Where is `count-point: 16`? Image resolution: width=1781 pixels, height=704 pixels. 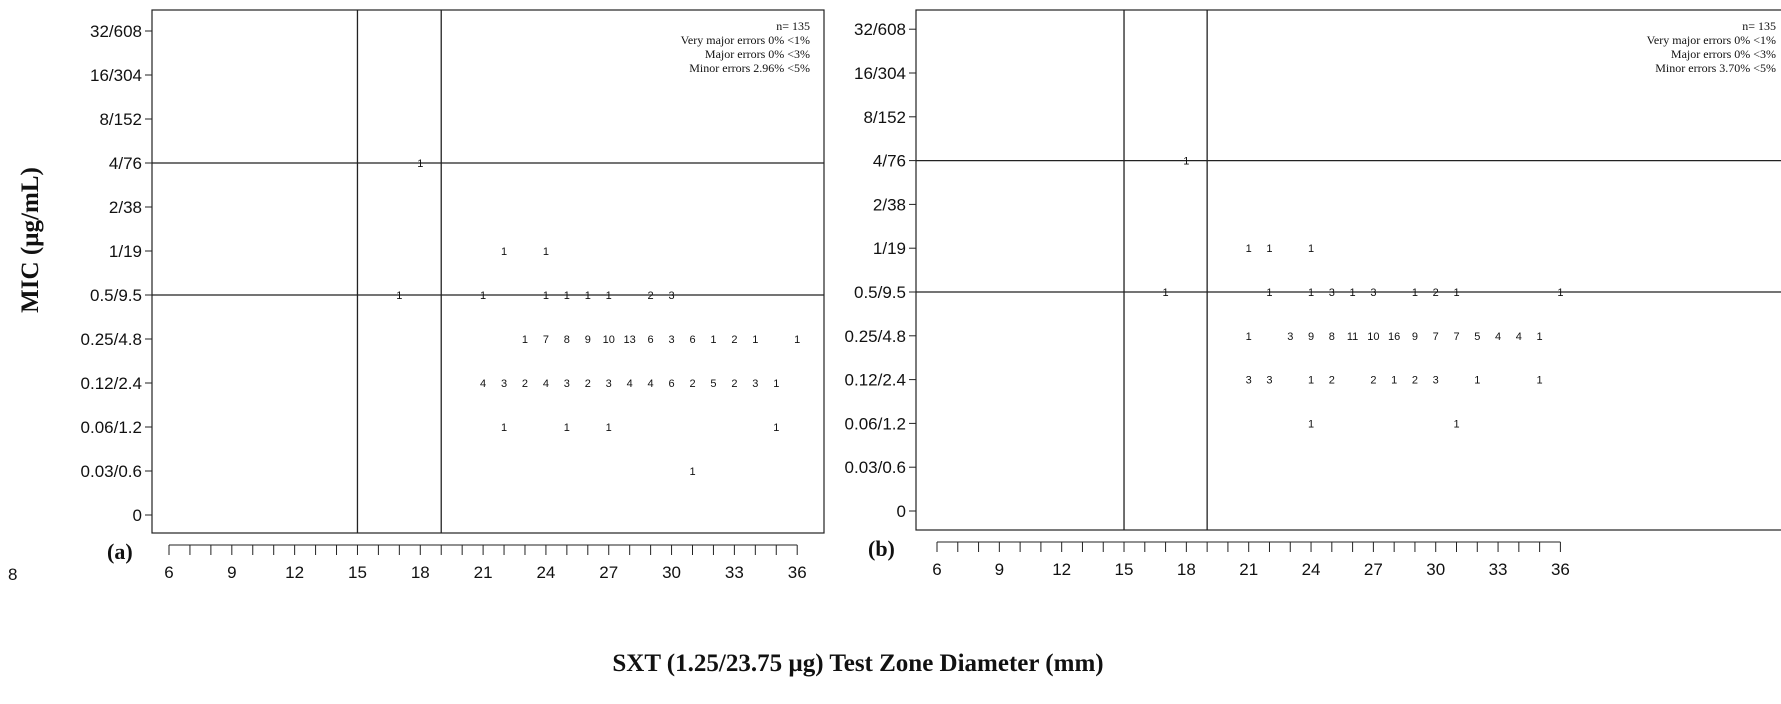
count-point: 16 is located at coordinates (1394, 337).